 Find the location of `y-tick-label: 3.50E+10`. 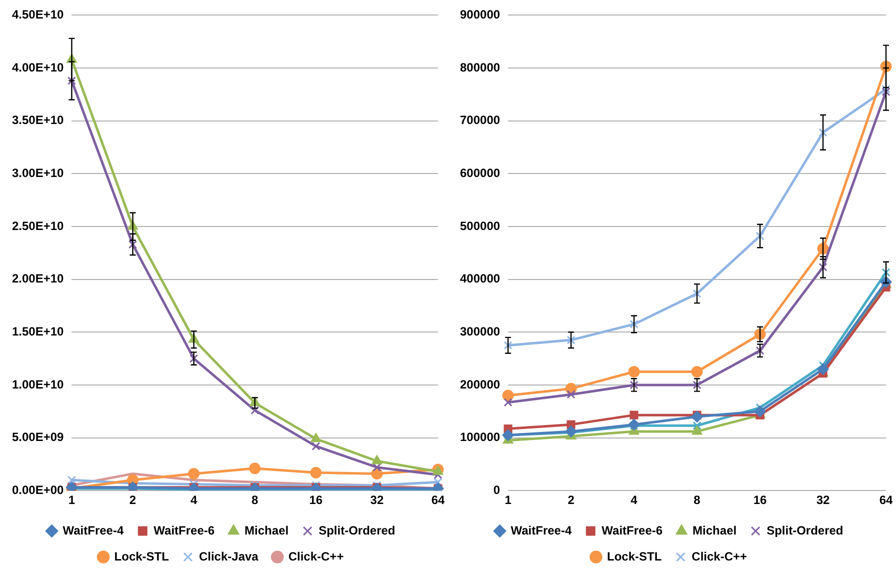

y-tick-label: 3.50E+10 is located at coordinates (38, 120).